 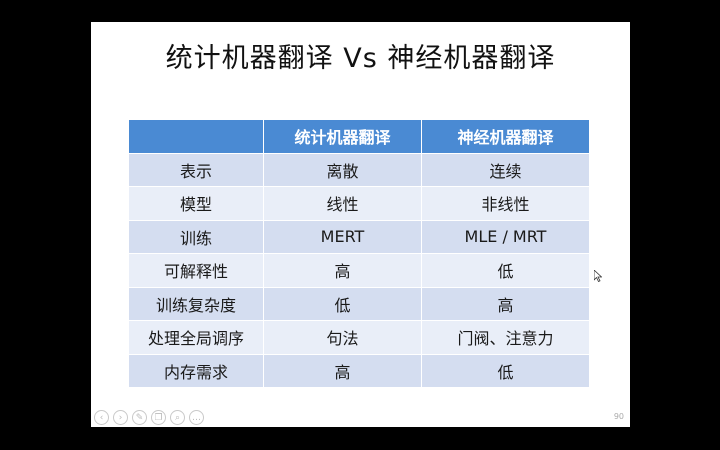 What do you see at coordinates (505, 303) in the screenshot?
I see `nmt-value: 高` at bounding box center [505, 303].